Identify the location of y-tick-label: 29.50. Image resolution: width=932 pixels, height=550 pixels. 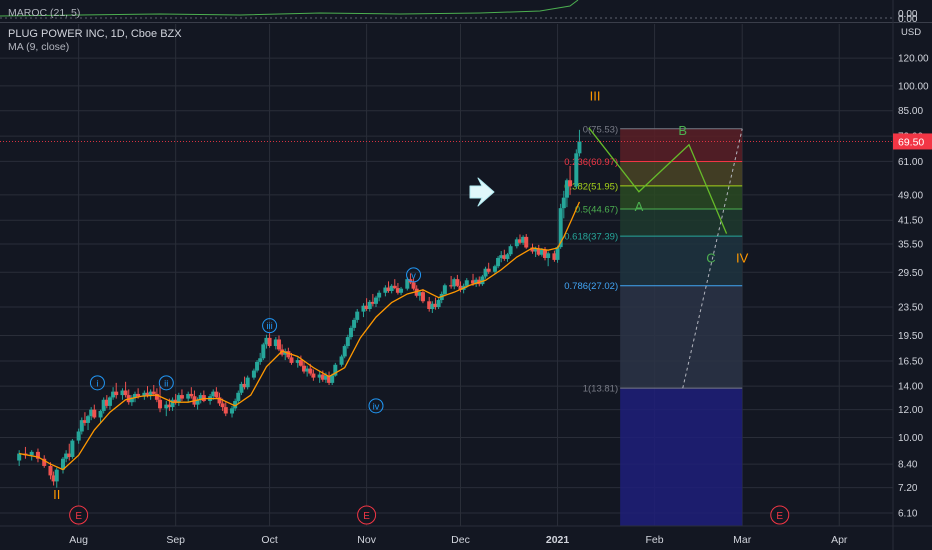
(910, 273).